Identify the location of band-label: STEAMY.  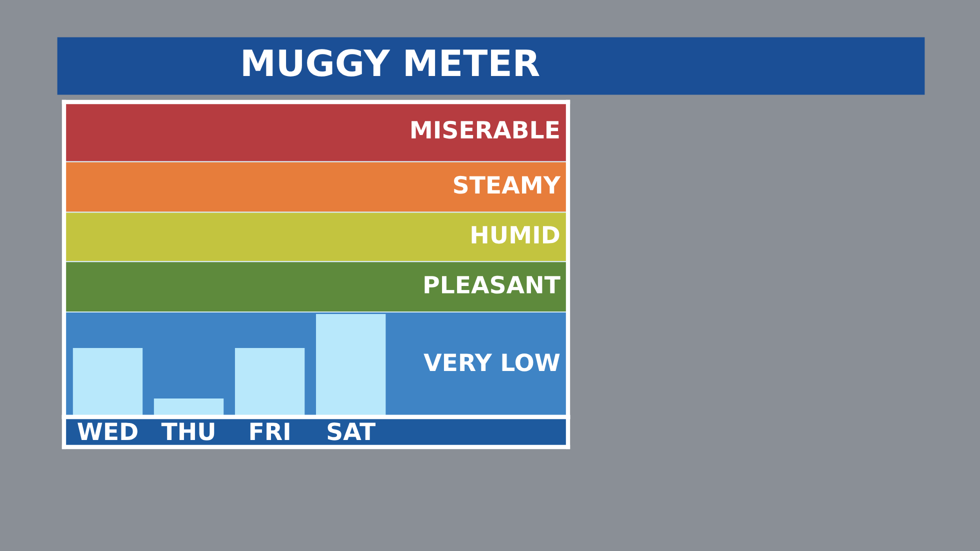
(507, 185).